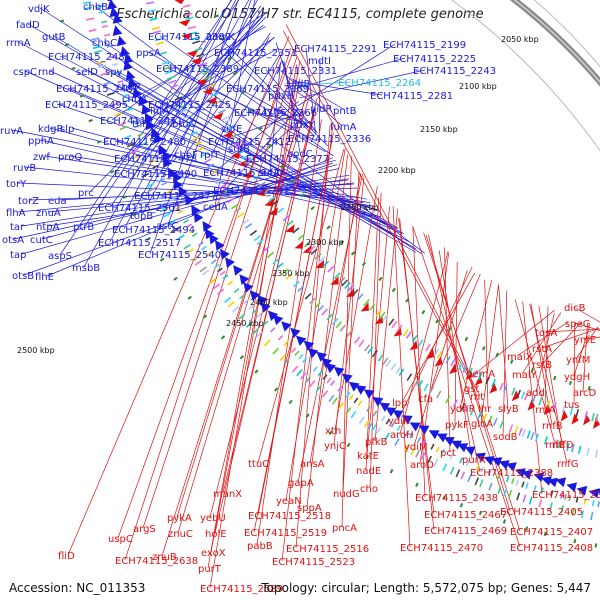 Image resolution: width=600 pixels, height=600 pixels. Describe the element at coordinates (585, 393) in the screenshot. I see `reverse-gene-label: arcD` at that location.